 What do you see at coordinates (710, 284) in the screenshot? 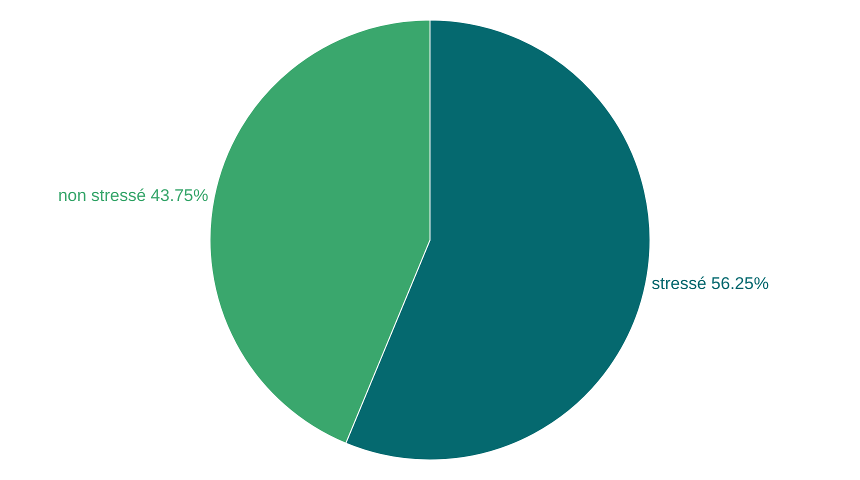
I see `slice-label: stressé 56.25%` at bounding box center [710, 284].